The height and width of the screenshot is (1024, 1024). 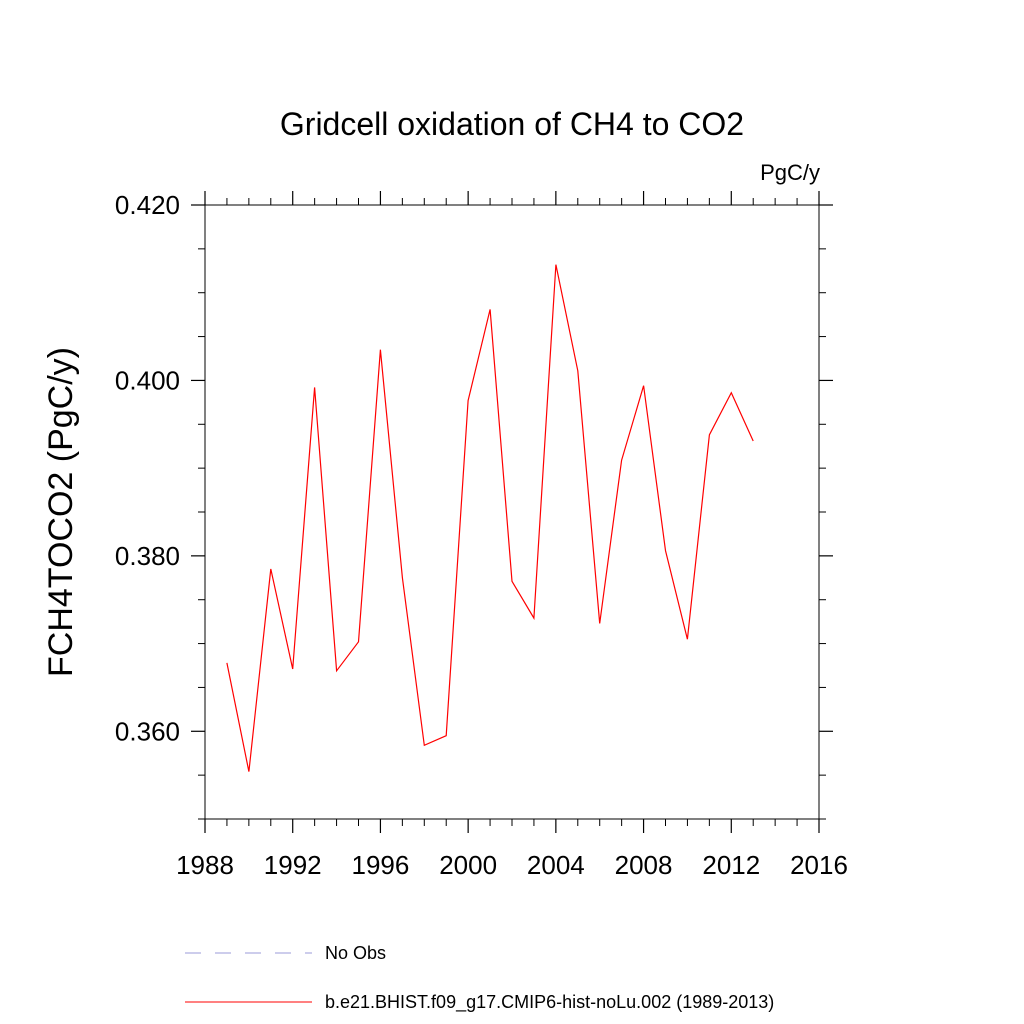 I want to click on x-tick-label: 2012, so click(x=731, y=865).